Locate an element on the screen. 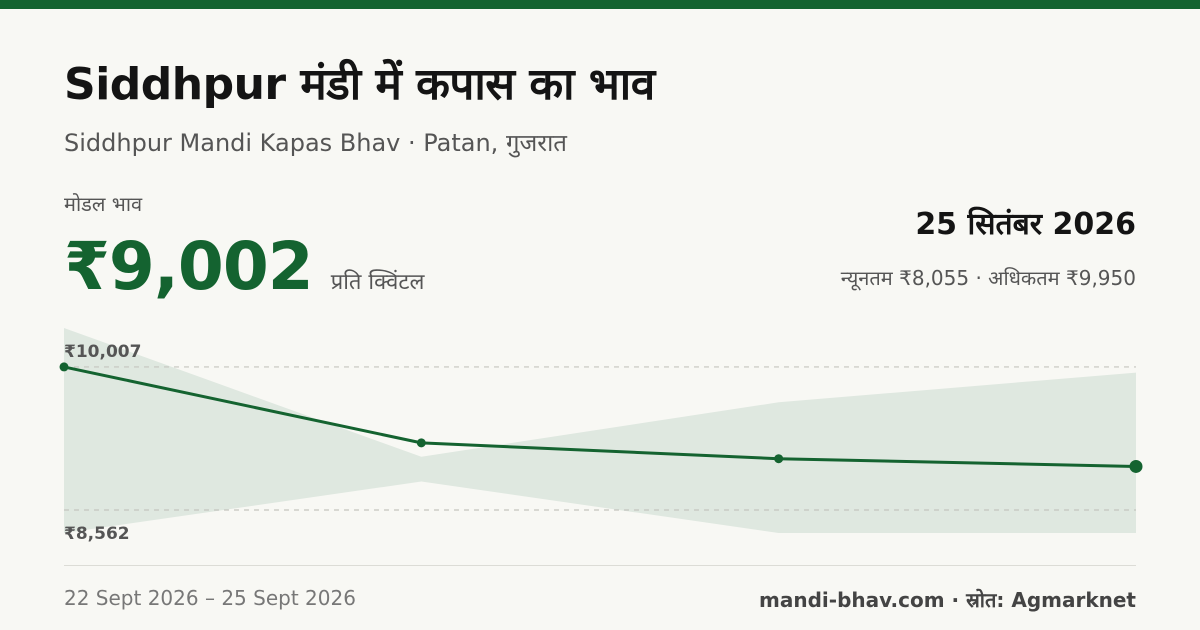 The image size is (1200, 630). model-price: ₹9,002 is located at coordinates (189, 266).